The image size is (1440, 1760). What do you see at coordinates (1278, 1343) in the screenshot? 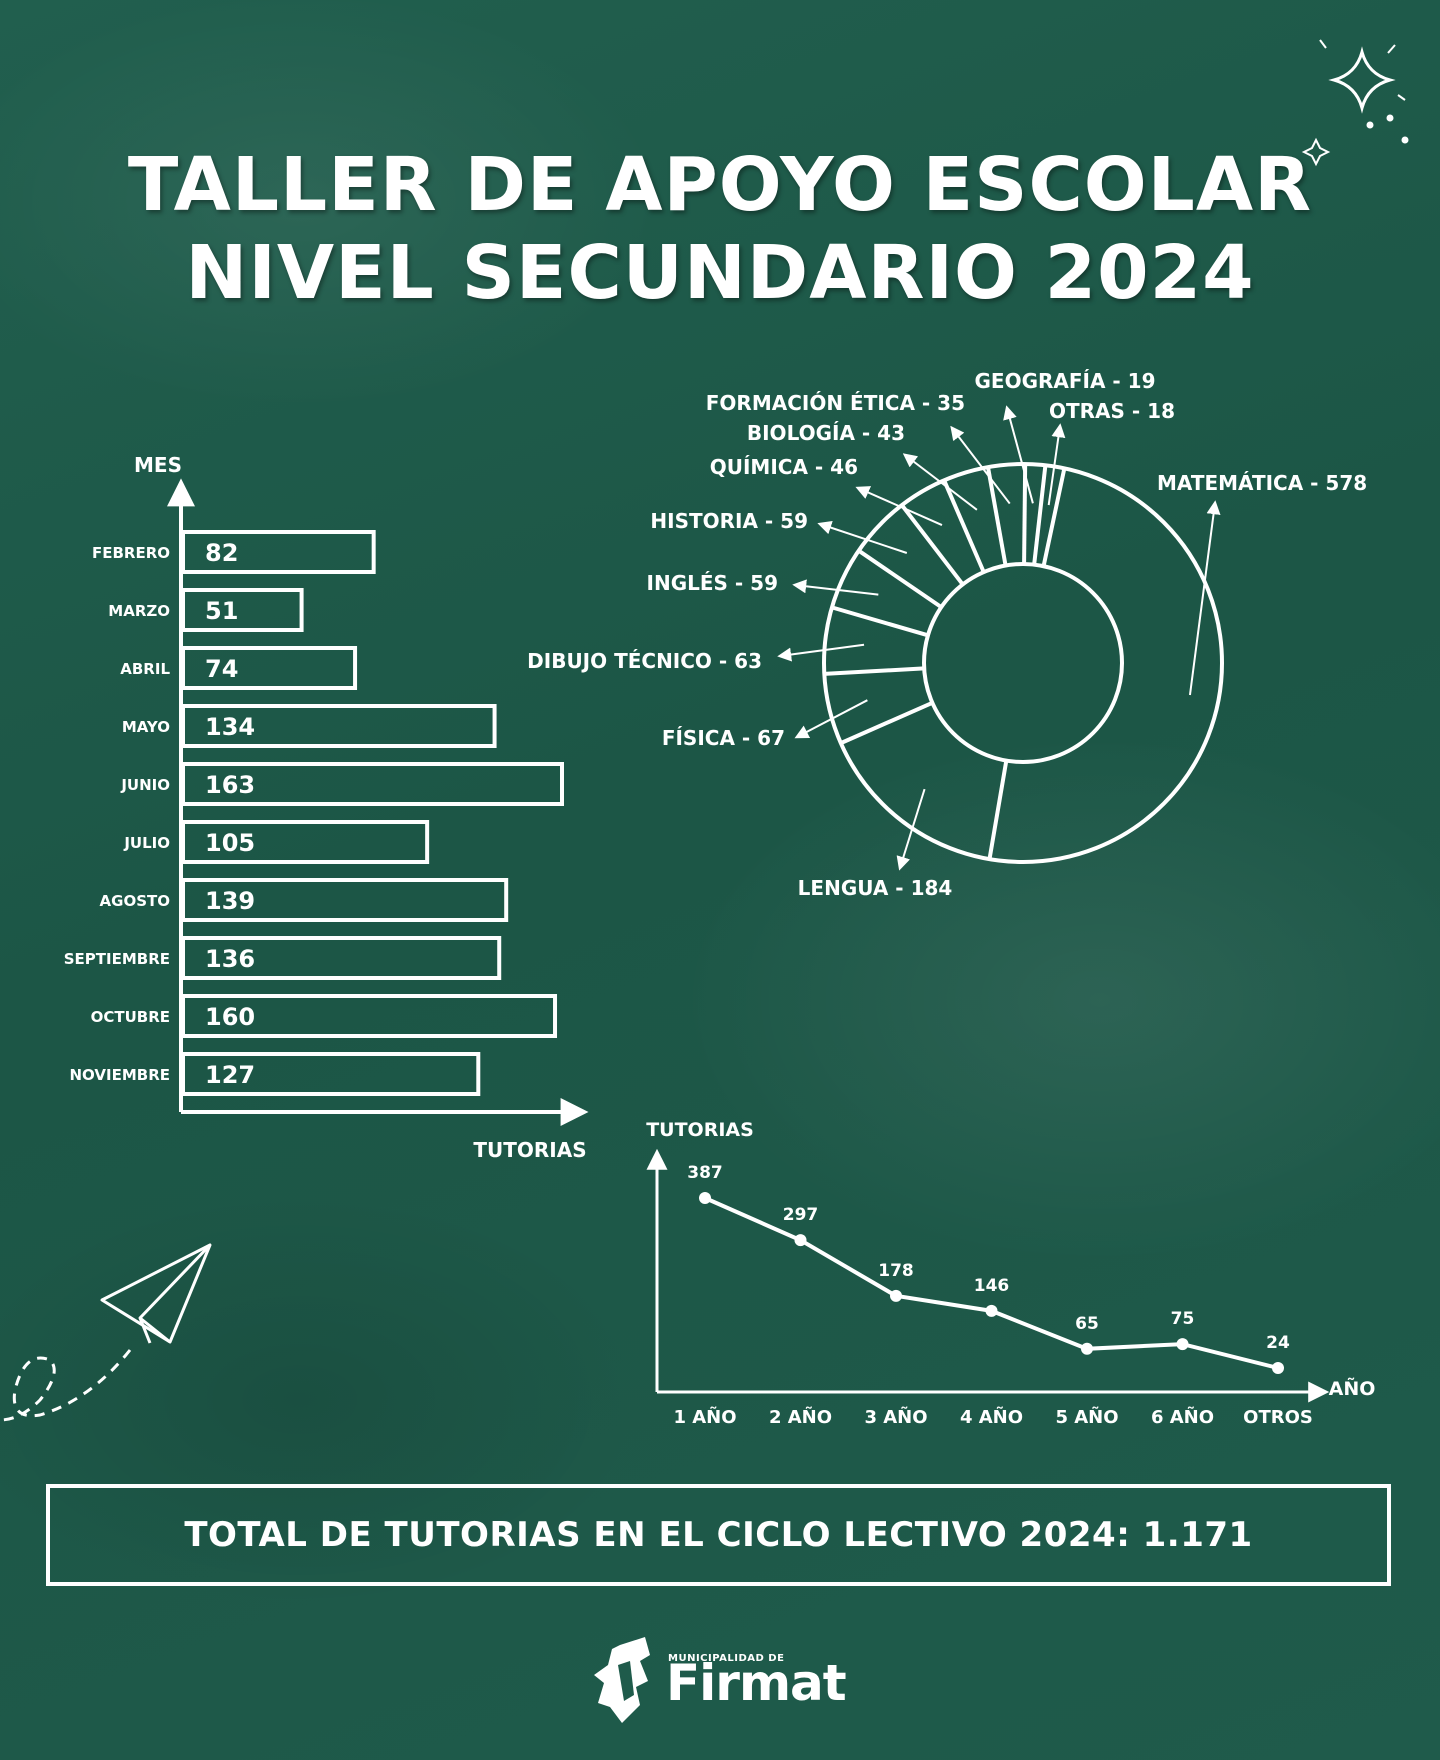
I see `line-value-label: 24` at bounding box center [1278, 1343].